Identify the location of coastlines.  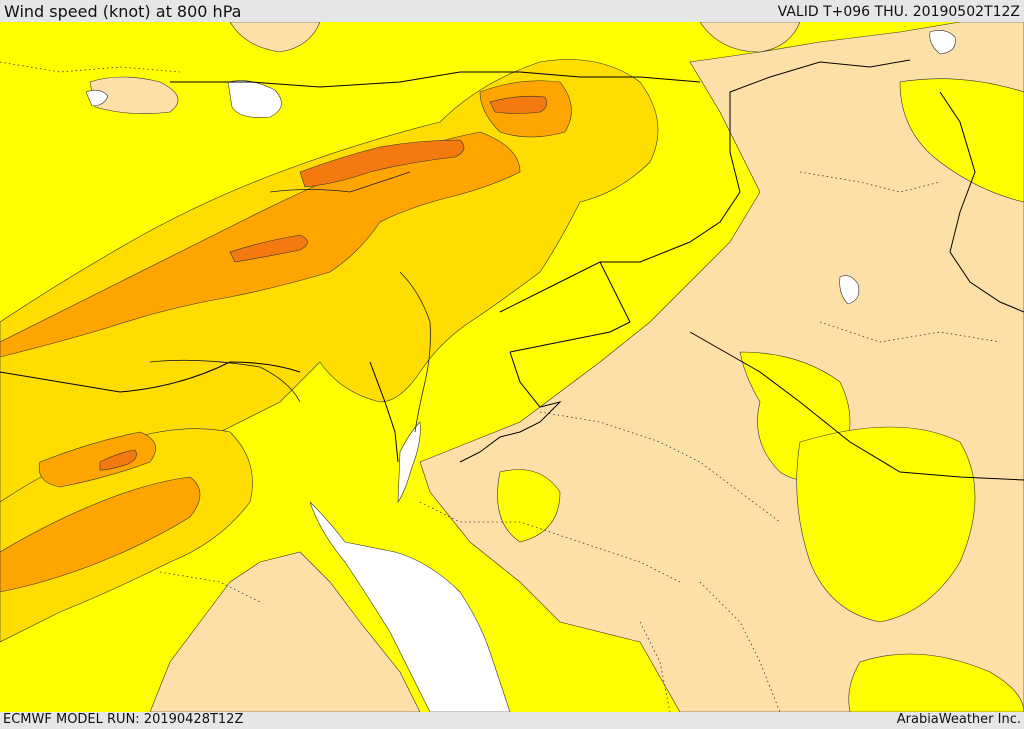
(290, 302).